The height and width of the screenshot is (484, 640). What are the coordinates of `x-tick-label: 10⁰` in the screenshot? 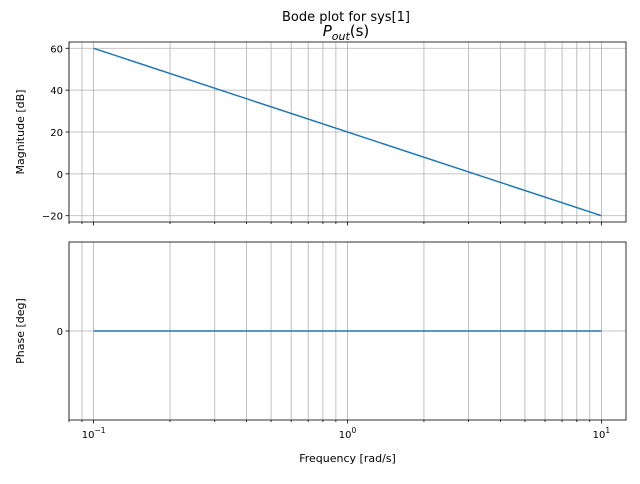 It's located at (348, 433).